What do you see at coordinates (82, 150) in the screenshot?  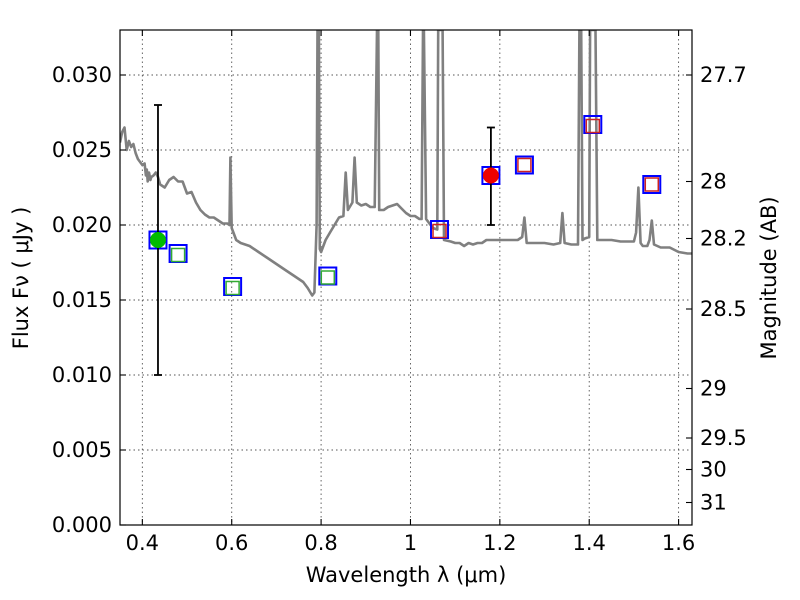 I see `y-tick-label: 0.025` at bounding box center [82, 150].